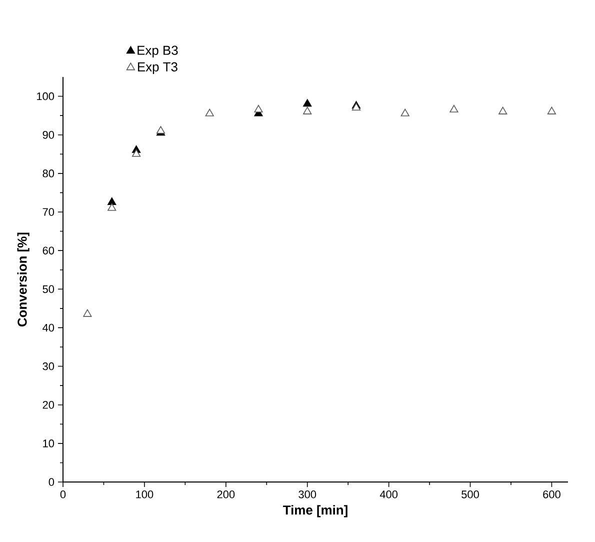  I want to click on y-tick-label: 80, so click(48, 174).